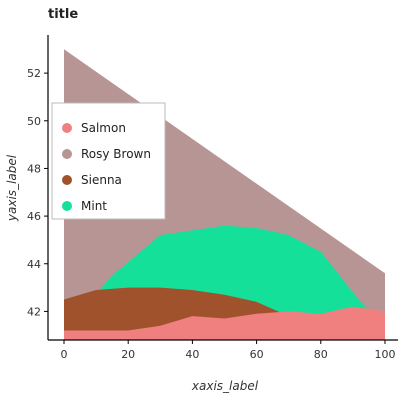 The height and width of the screenshot is (400, 408). Describe the element at coordinates (103, 128) in the screenshot. I see `legend-label-salmon: Salmon` at that location.